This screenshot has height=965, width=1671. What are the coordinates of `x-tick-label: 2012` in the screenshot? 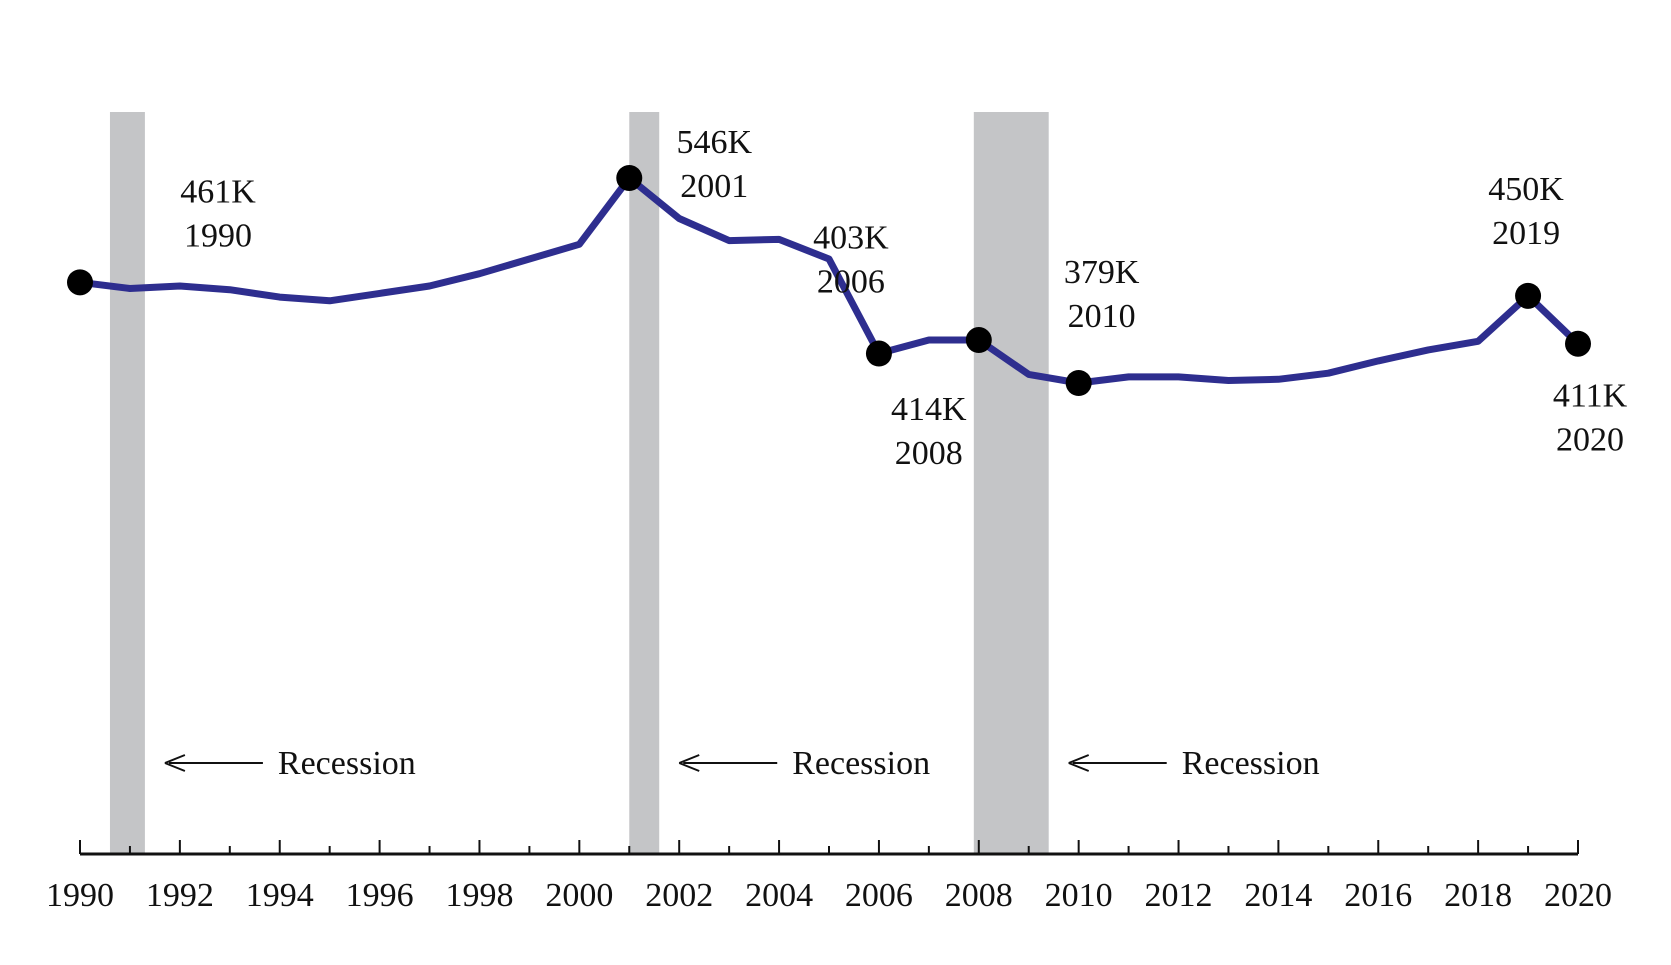 It's located at (1179, 895).